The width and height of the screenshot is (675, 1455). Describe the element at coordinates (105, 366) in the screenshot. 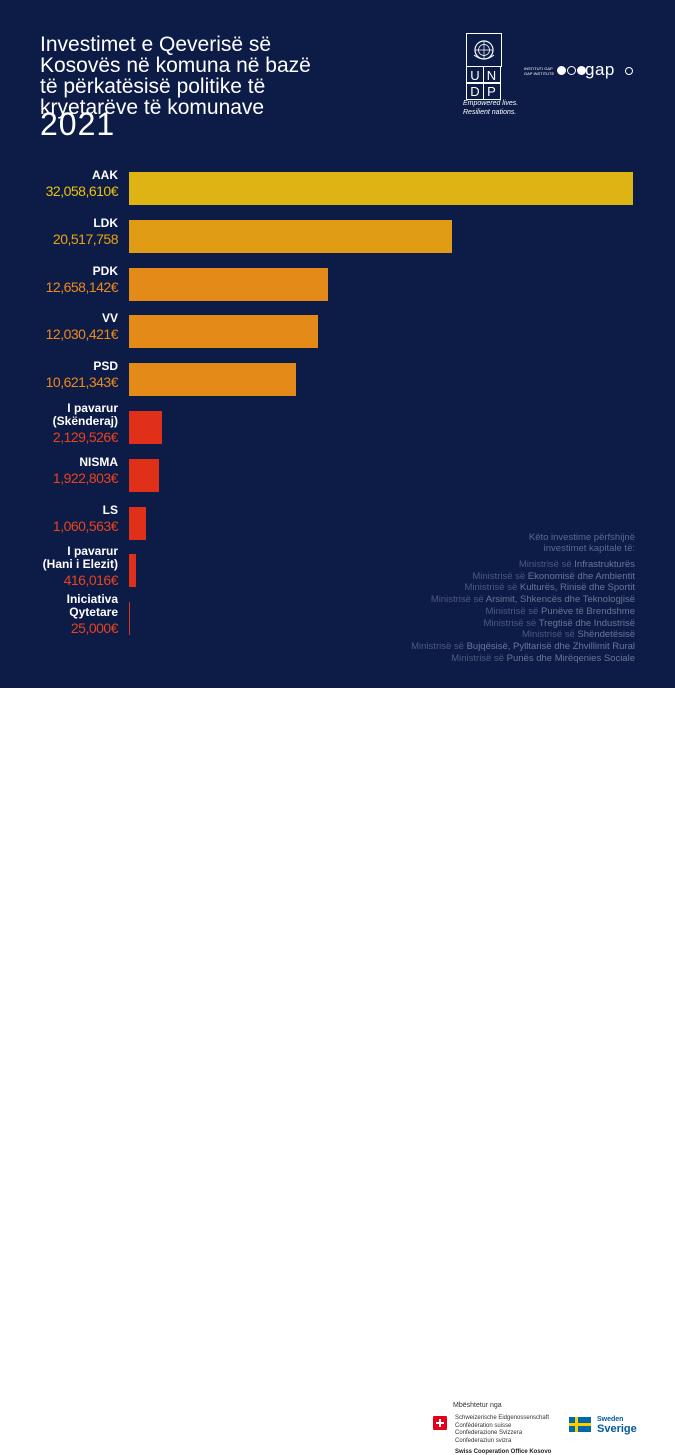

I see `category-label-4: PSD` at that location.